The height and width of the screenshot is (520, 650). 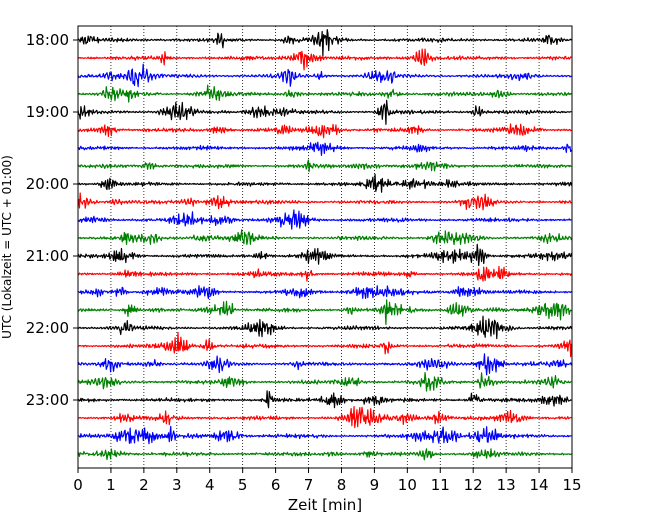 I want to click on y-tick-label-2100: 21:00, so click(x=47, y=256).